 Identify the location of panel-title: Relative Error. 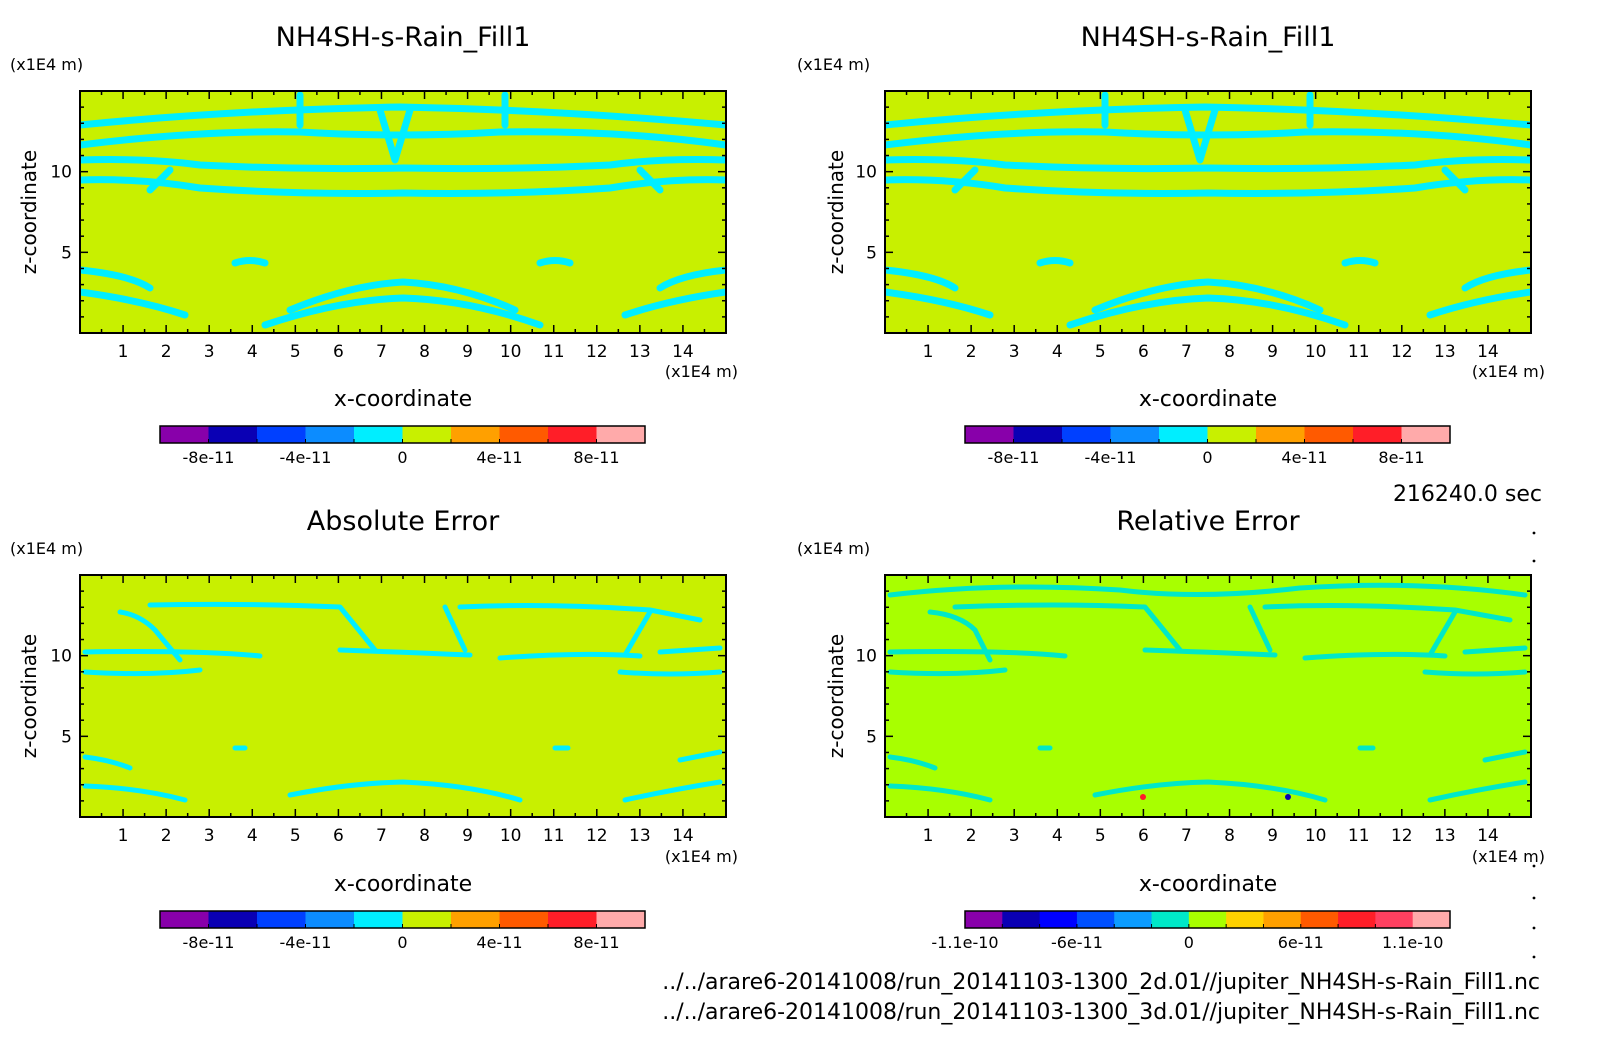
(1208, 521).